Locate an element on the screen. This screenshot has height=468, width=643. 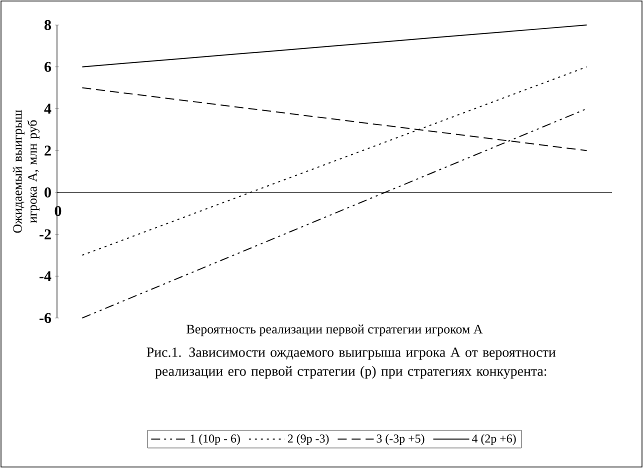
y-tick-label: -4 is located at coordinates (46, 276).